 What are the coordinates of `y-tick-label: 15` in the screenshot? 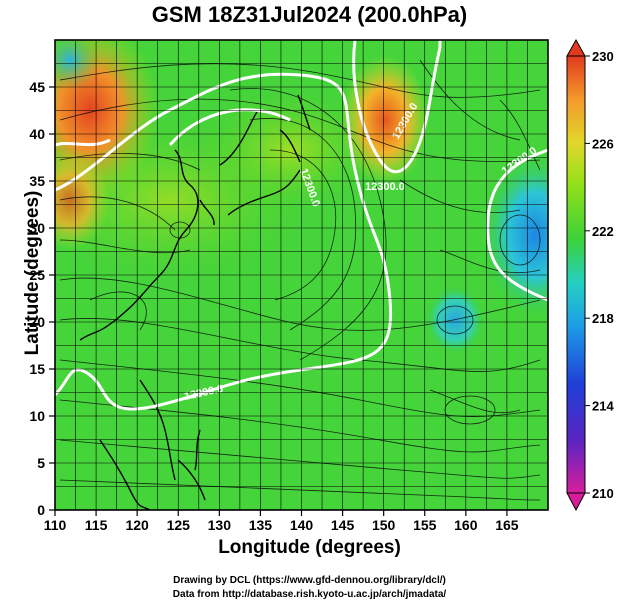 It's located at (37, 369).